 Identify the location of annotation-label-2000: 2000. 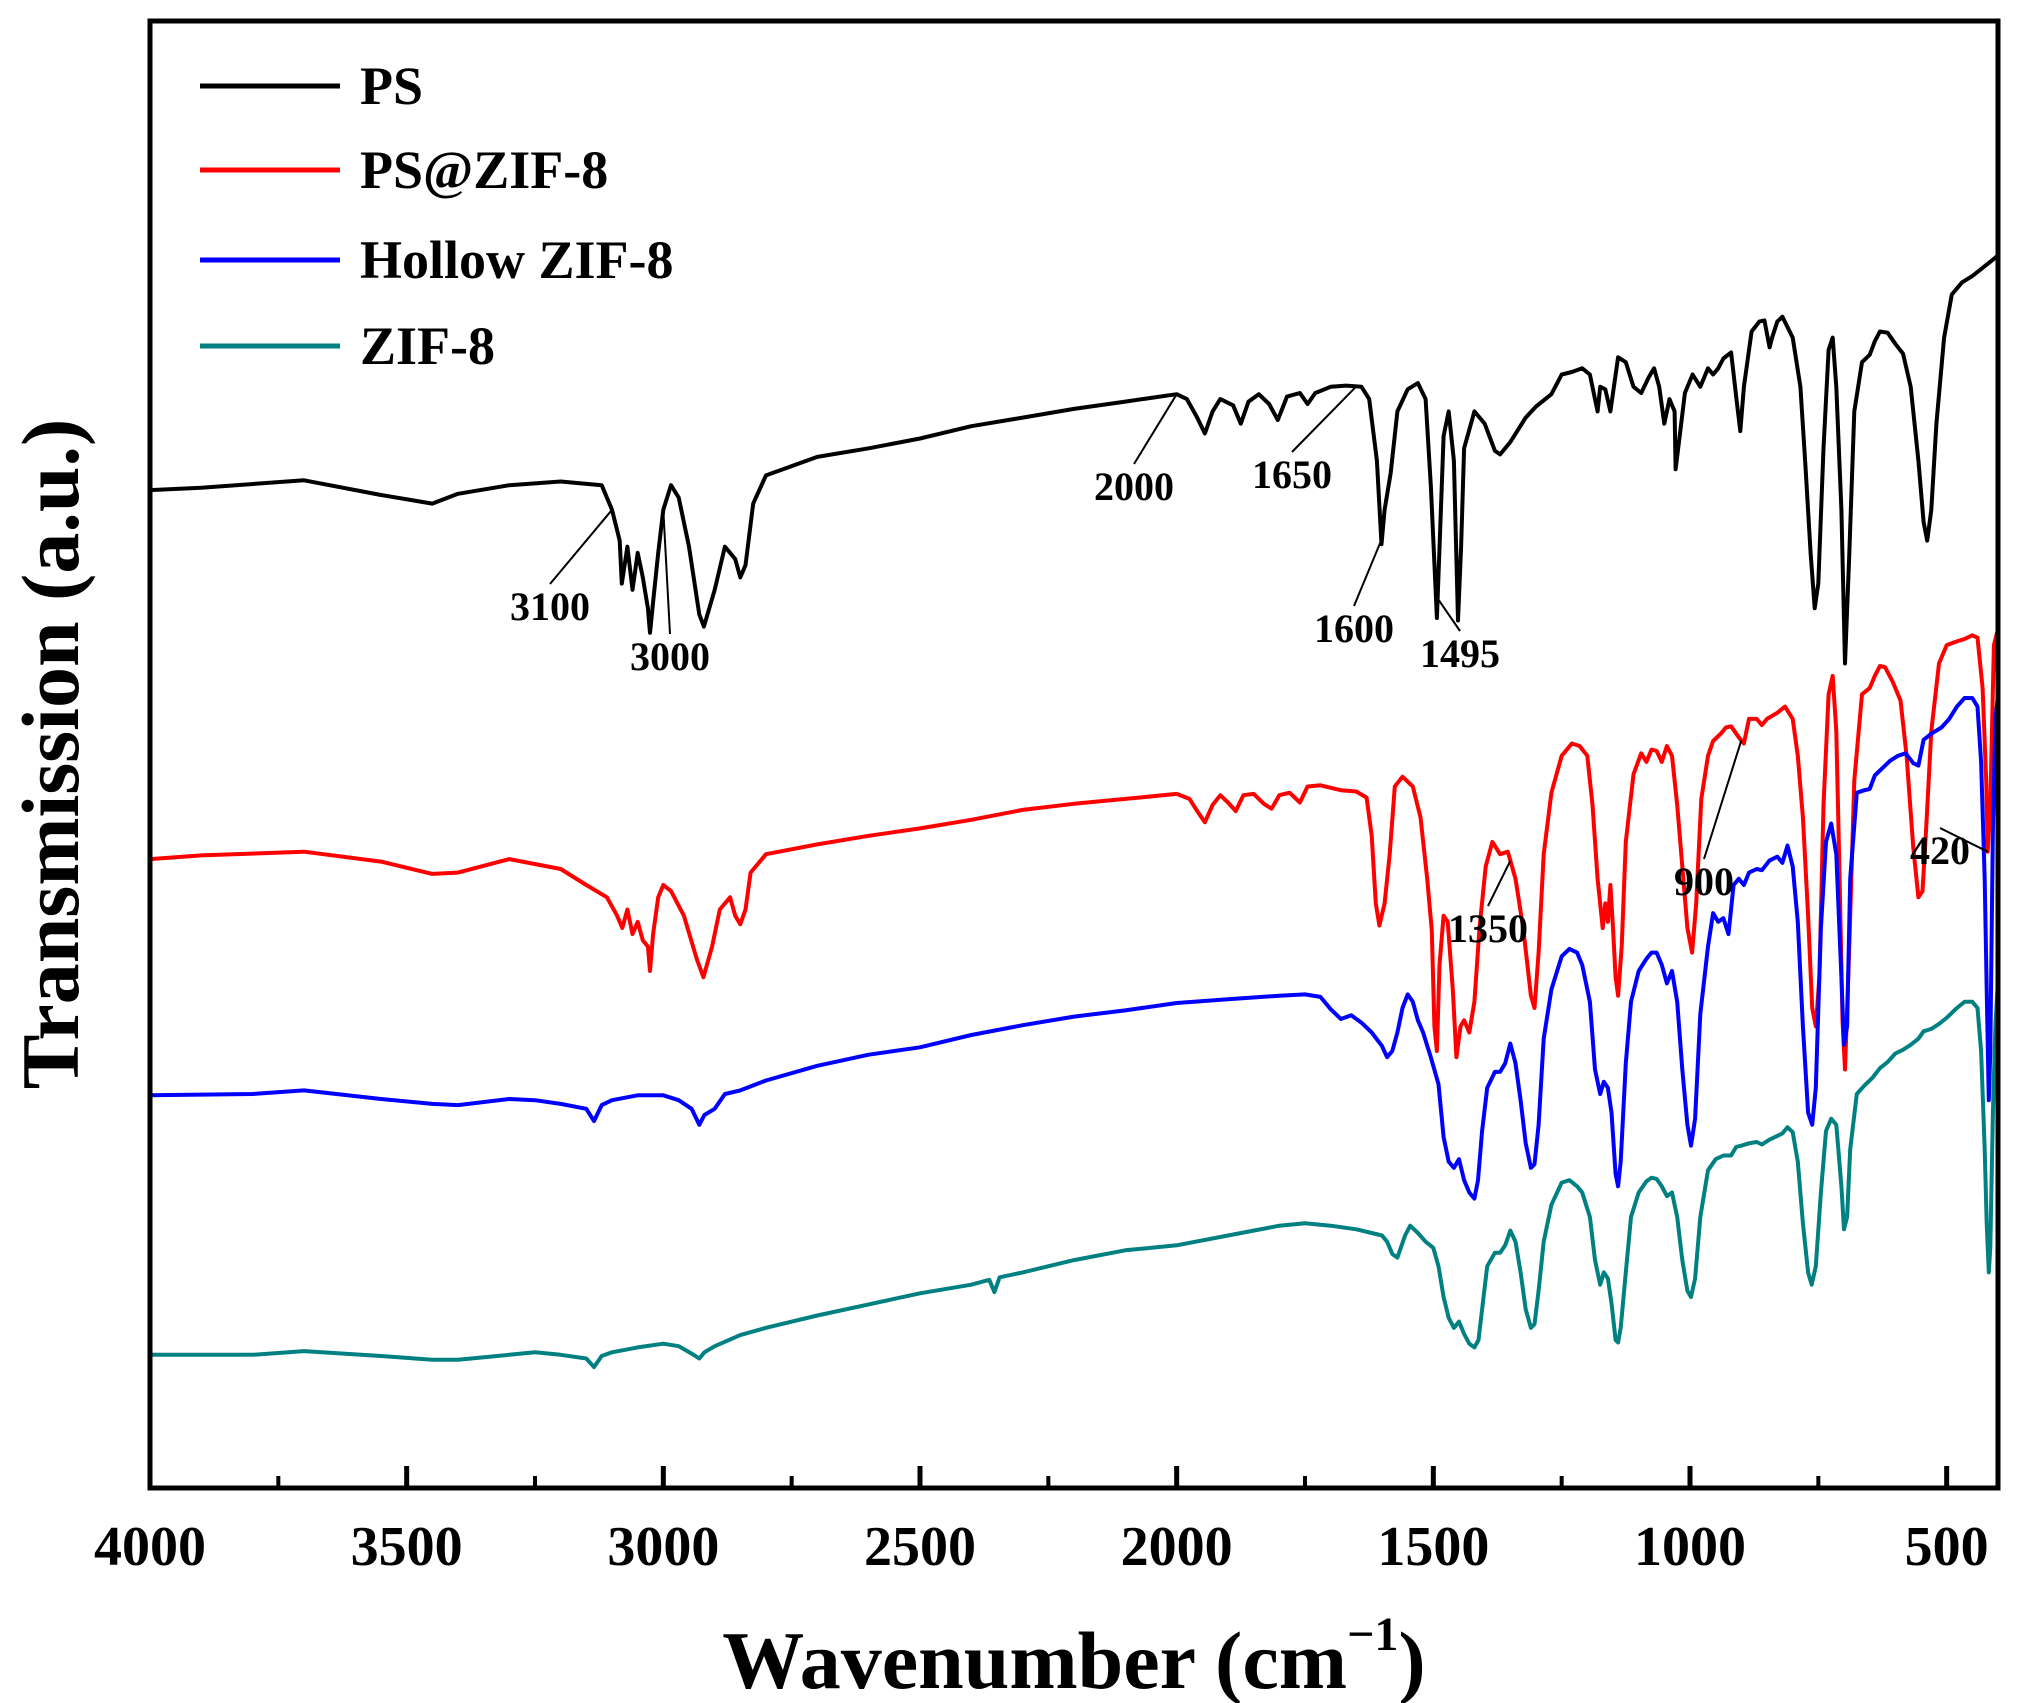
(1134, 486).